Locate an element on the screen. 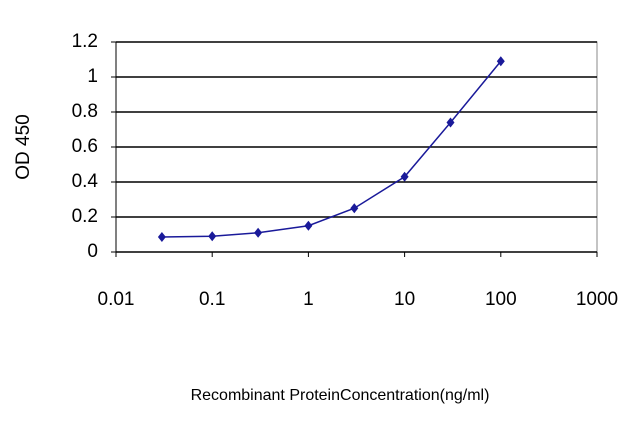  y-tick-label: 0.6 is located at coordinates (85, 146).